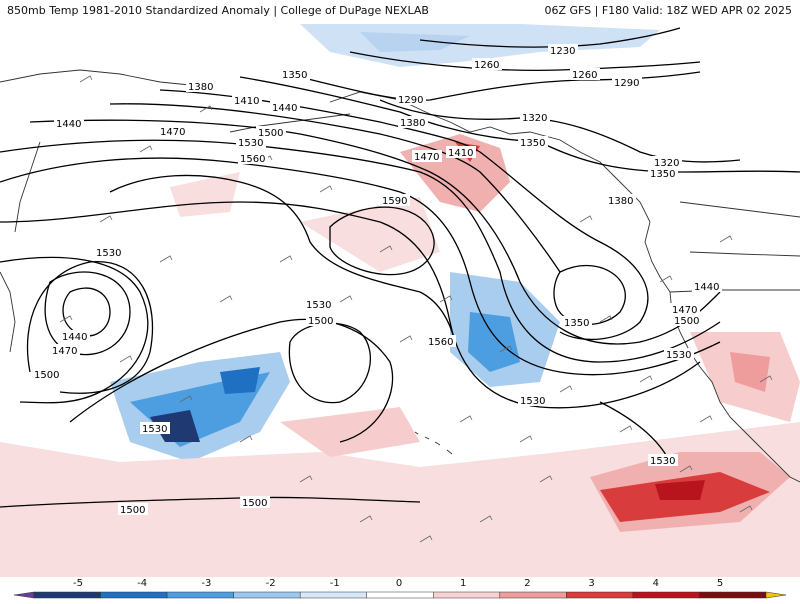 Image resolution: width=800 pixels, height=604 pixels. Describe the element at coordinates (318, 305) in the screenshot. I see `contour-label-1530-central: 1530` at that location.